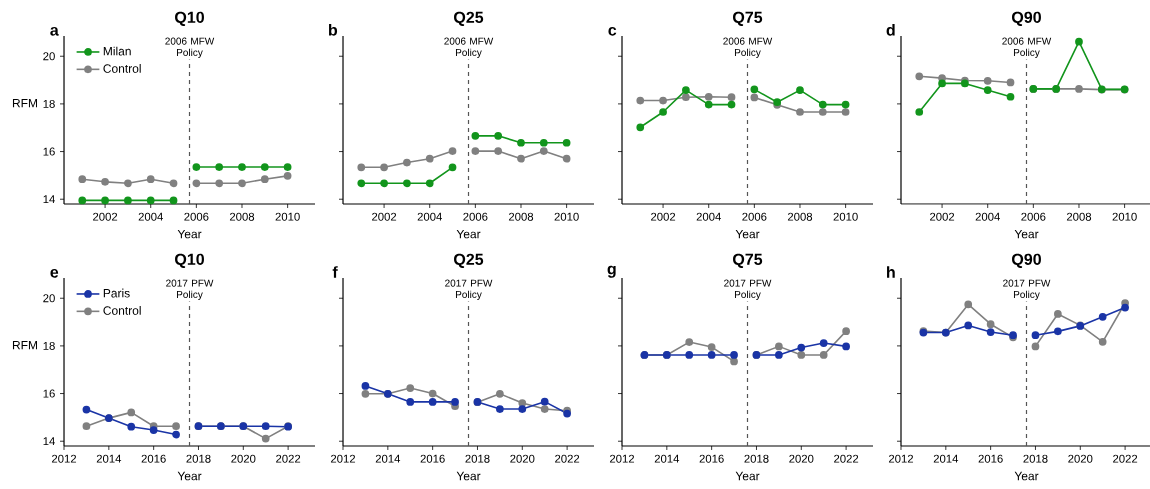  What do you see at coordinates (890, 29) in the screenshot?
I see `text: d` at bounding box center [890, 29].